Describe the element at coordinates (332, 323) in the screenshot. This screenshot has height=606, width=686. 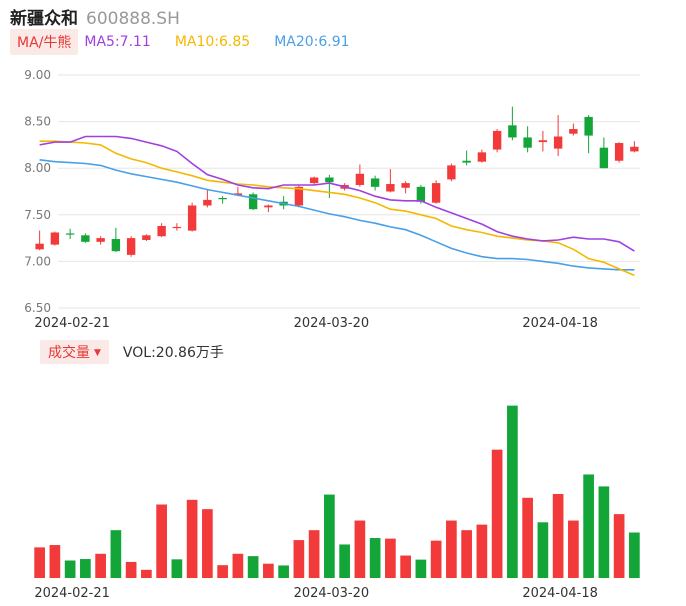
I see `price-date-tick-label: 2024-03-20` at that location.